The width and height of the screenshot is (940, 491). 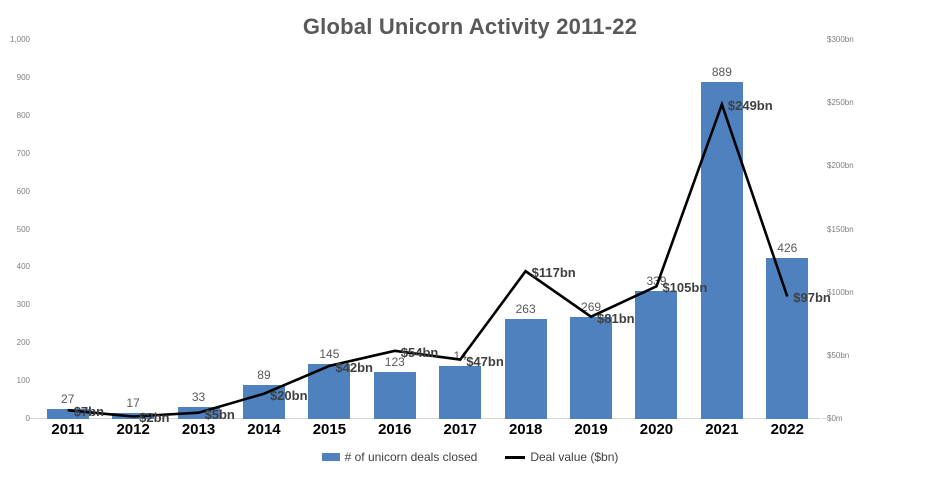 What do you see at coordinates (354, 367) in the screenshot?
I see `line-data-label: $42bn` at bounding box center [354, 367].